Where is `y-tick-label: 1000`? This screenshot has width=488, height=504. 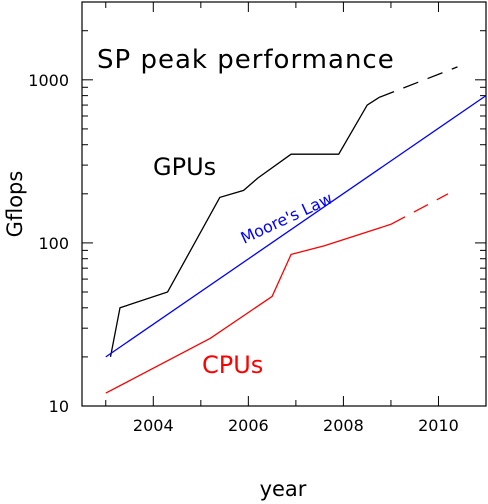
y-tick-label: 1000 is located at coordinates (48, 80).